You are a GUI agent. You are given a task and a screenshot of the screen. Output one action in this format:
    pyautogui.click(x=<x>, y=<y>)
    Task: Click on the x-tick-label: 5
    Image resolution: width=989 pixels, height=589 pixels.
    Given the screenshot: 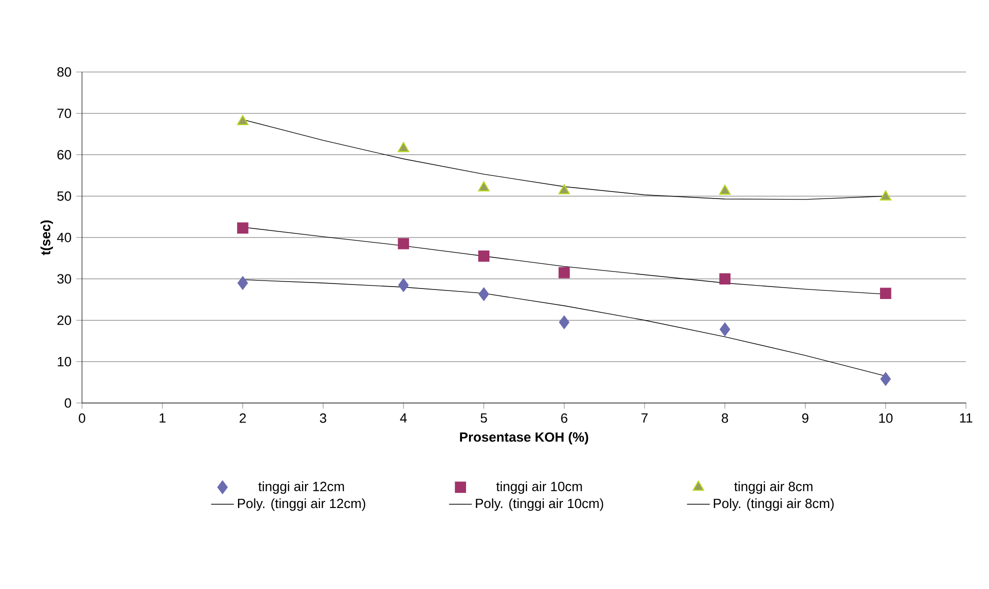 What is the action you would take?
    pyautogui.click(x=483, y=418)
    